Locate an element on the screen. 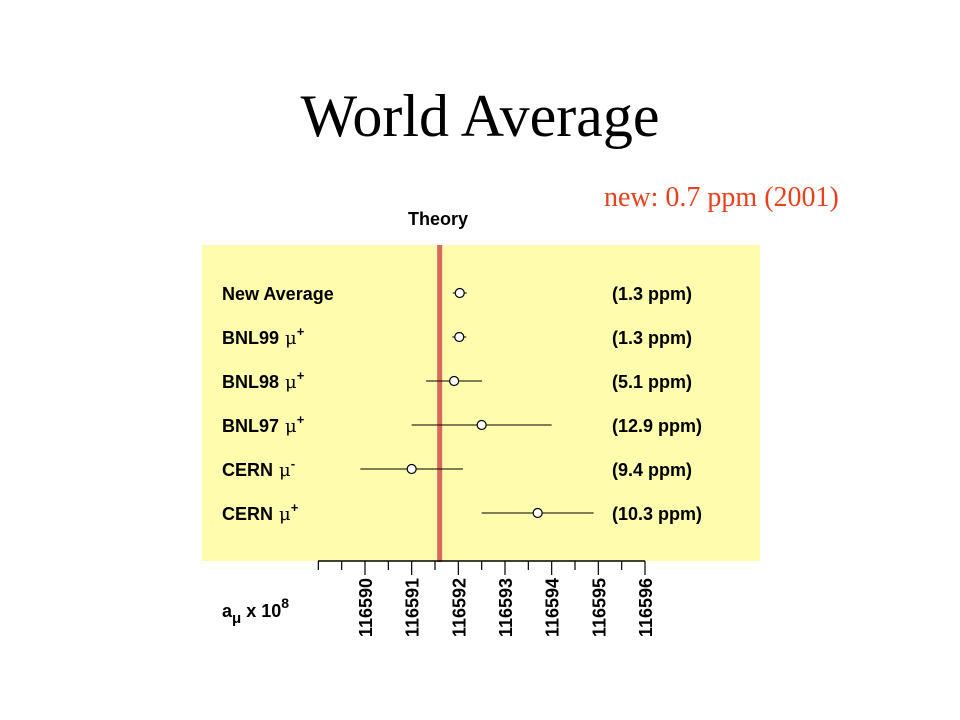 The width and height of the screenshot is (960, 720). x-tick-label: 116594 is located at coordinates (553, 607).